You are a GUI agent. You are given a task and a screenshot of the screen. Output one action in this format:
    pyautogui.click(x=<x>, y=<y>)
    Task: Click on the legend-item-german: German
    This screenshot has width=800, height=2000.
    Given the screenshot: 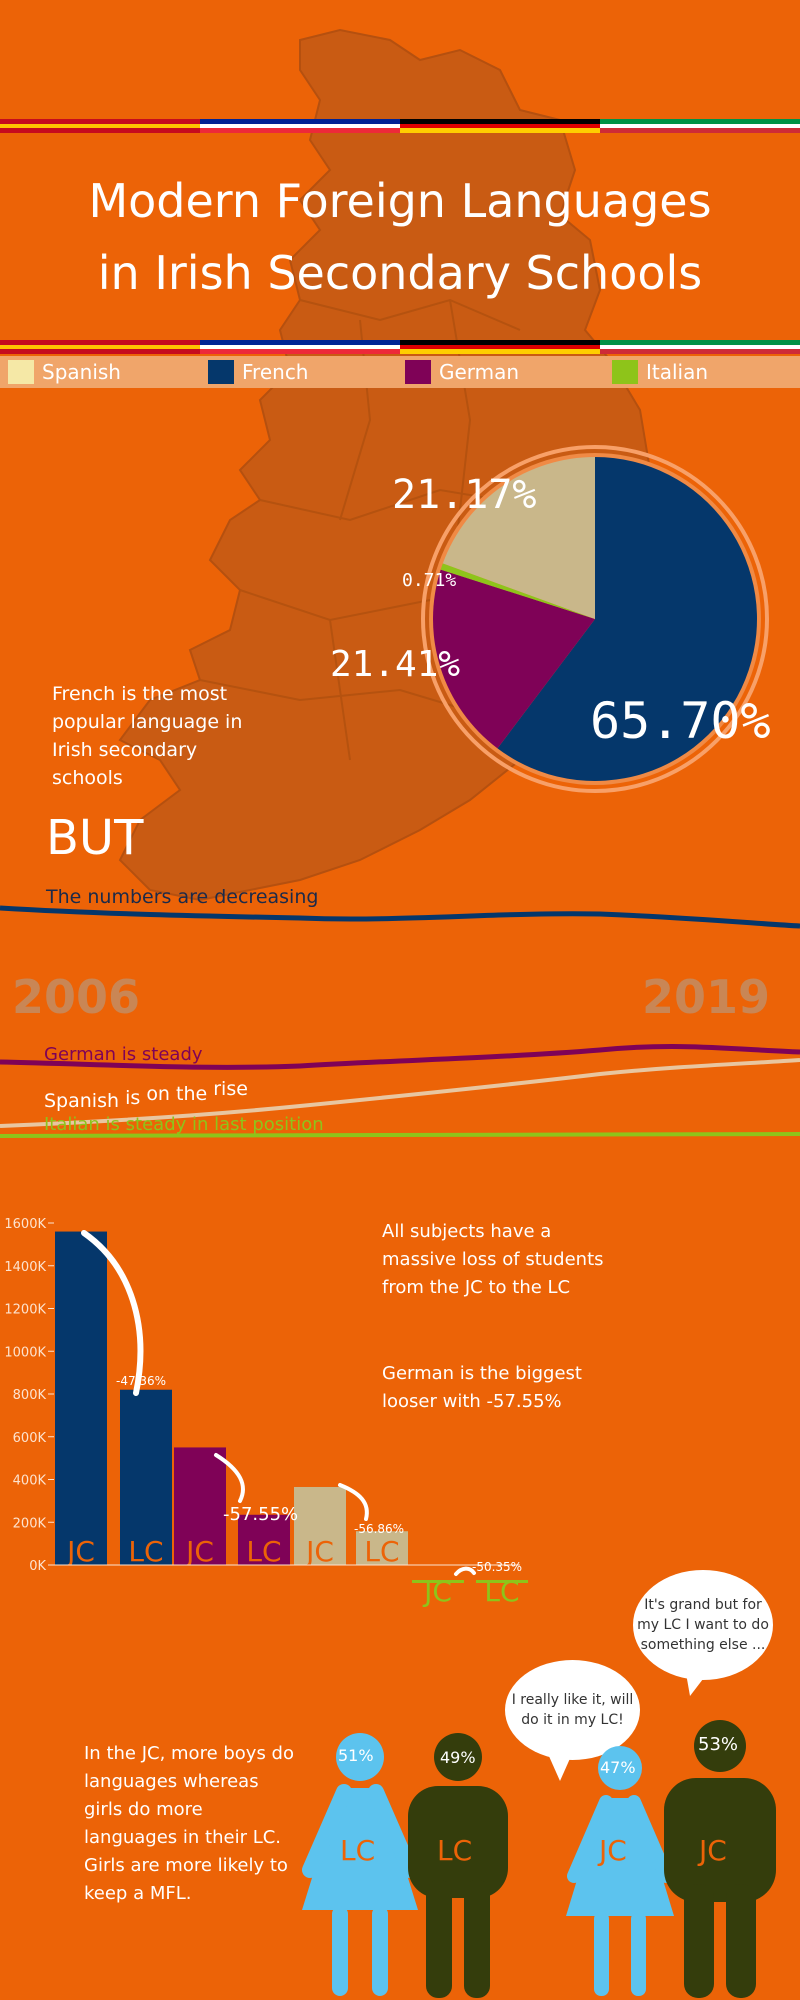 What is the action you would take?
    pyautogui.click(x=462, y=372)
    